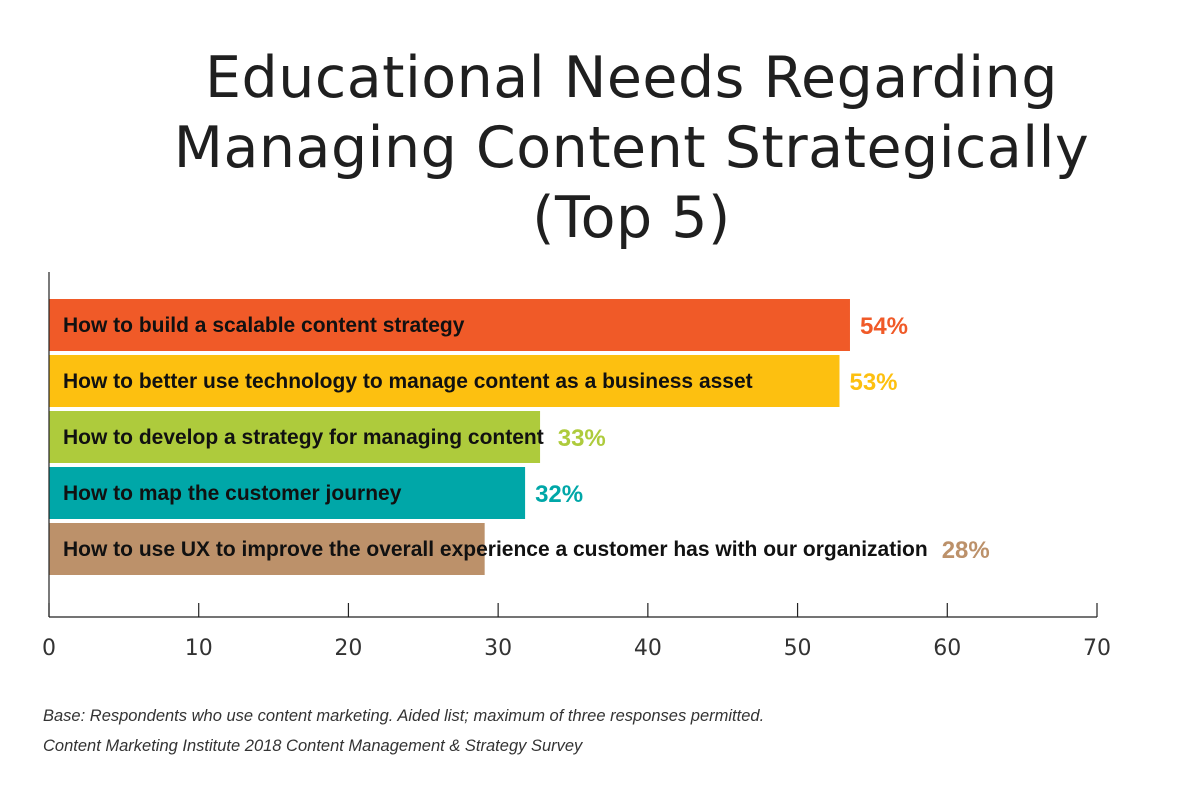  Describe the element at coordinates (798, 648) in the screenshot. I see `x-tick-label-50: 50` at that location.